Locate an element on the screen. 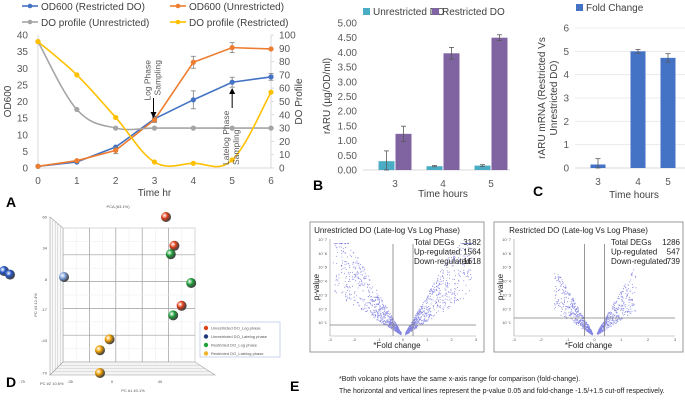  pca-x-tick: 0 is located at coordinates (112, 381).